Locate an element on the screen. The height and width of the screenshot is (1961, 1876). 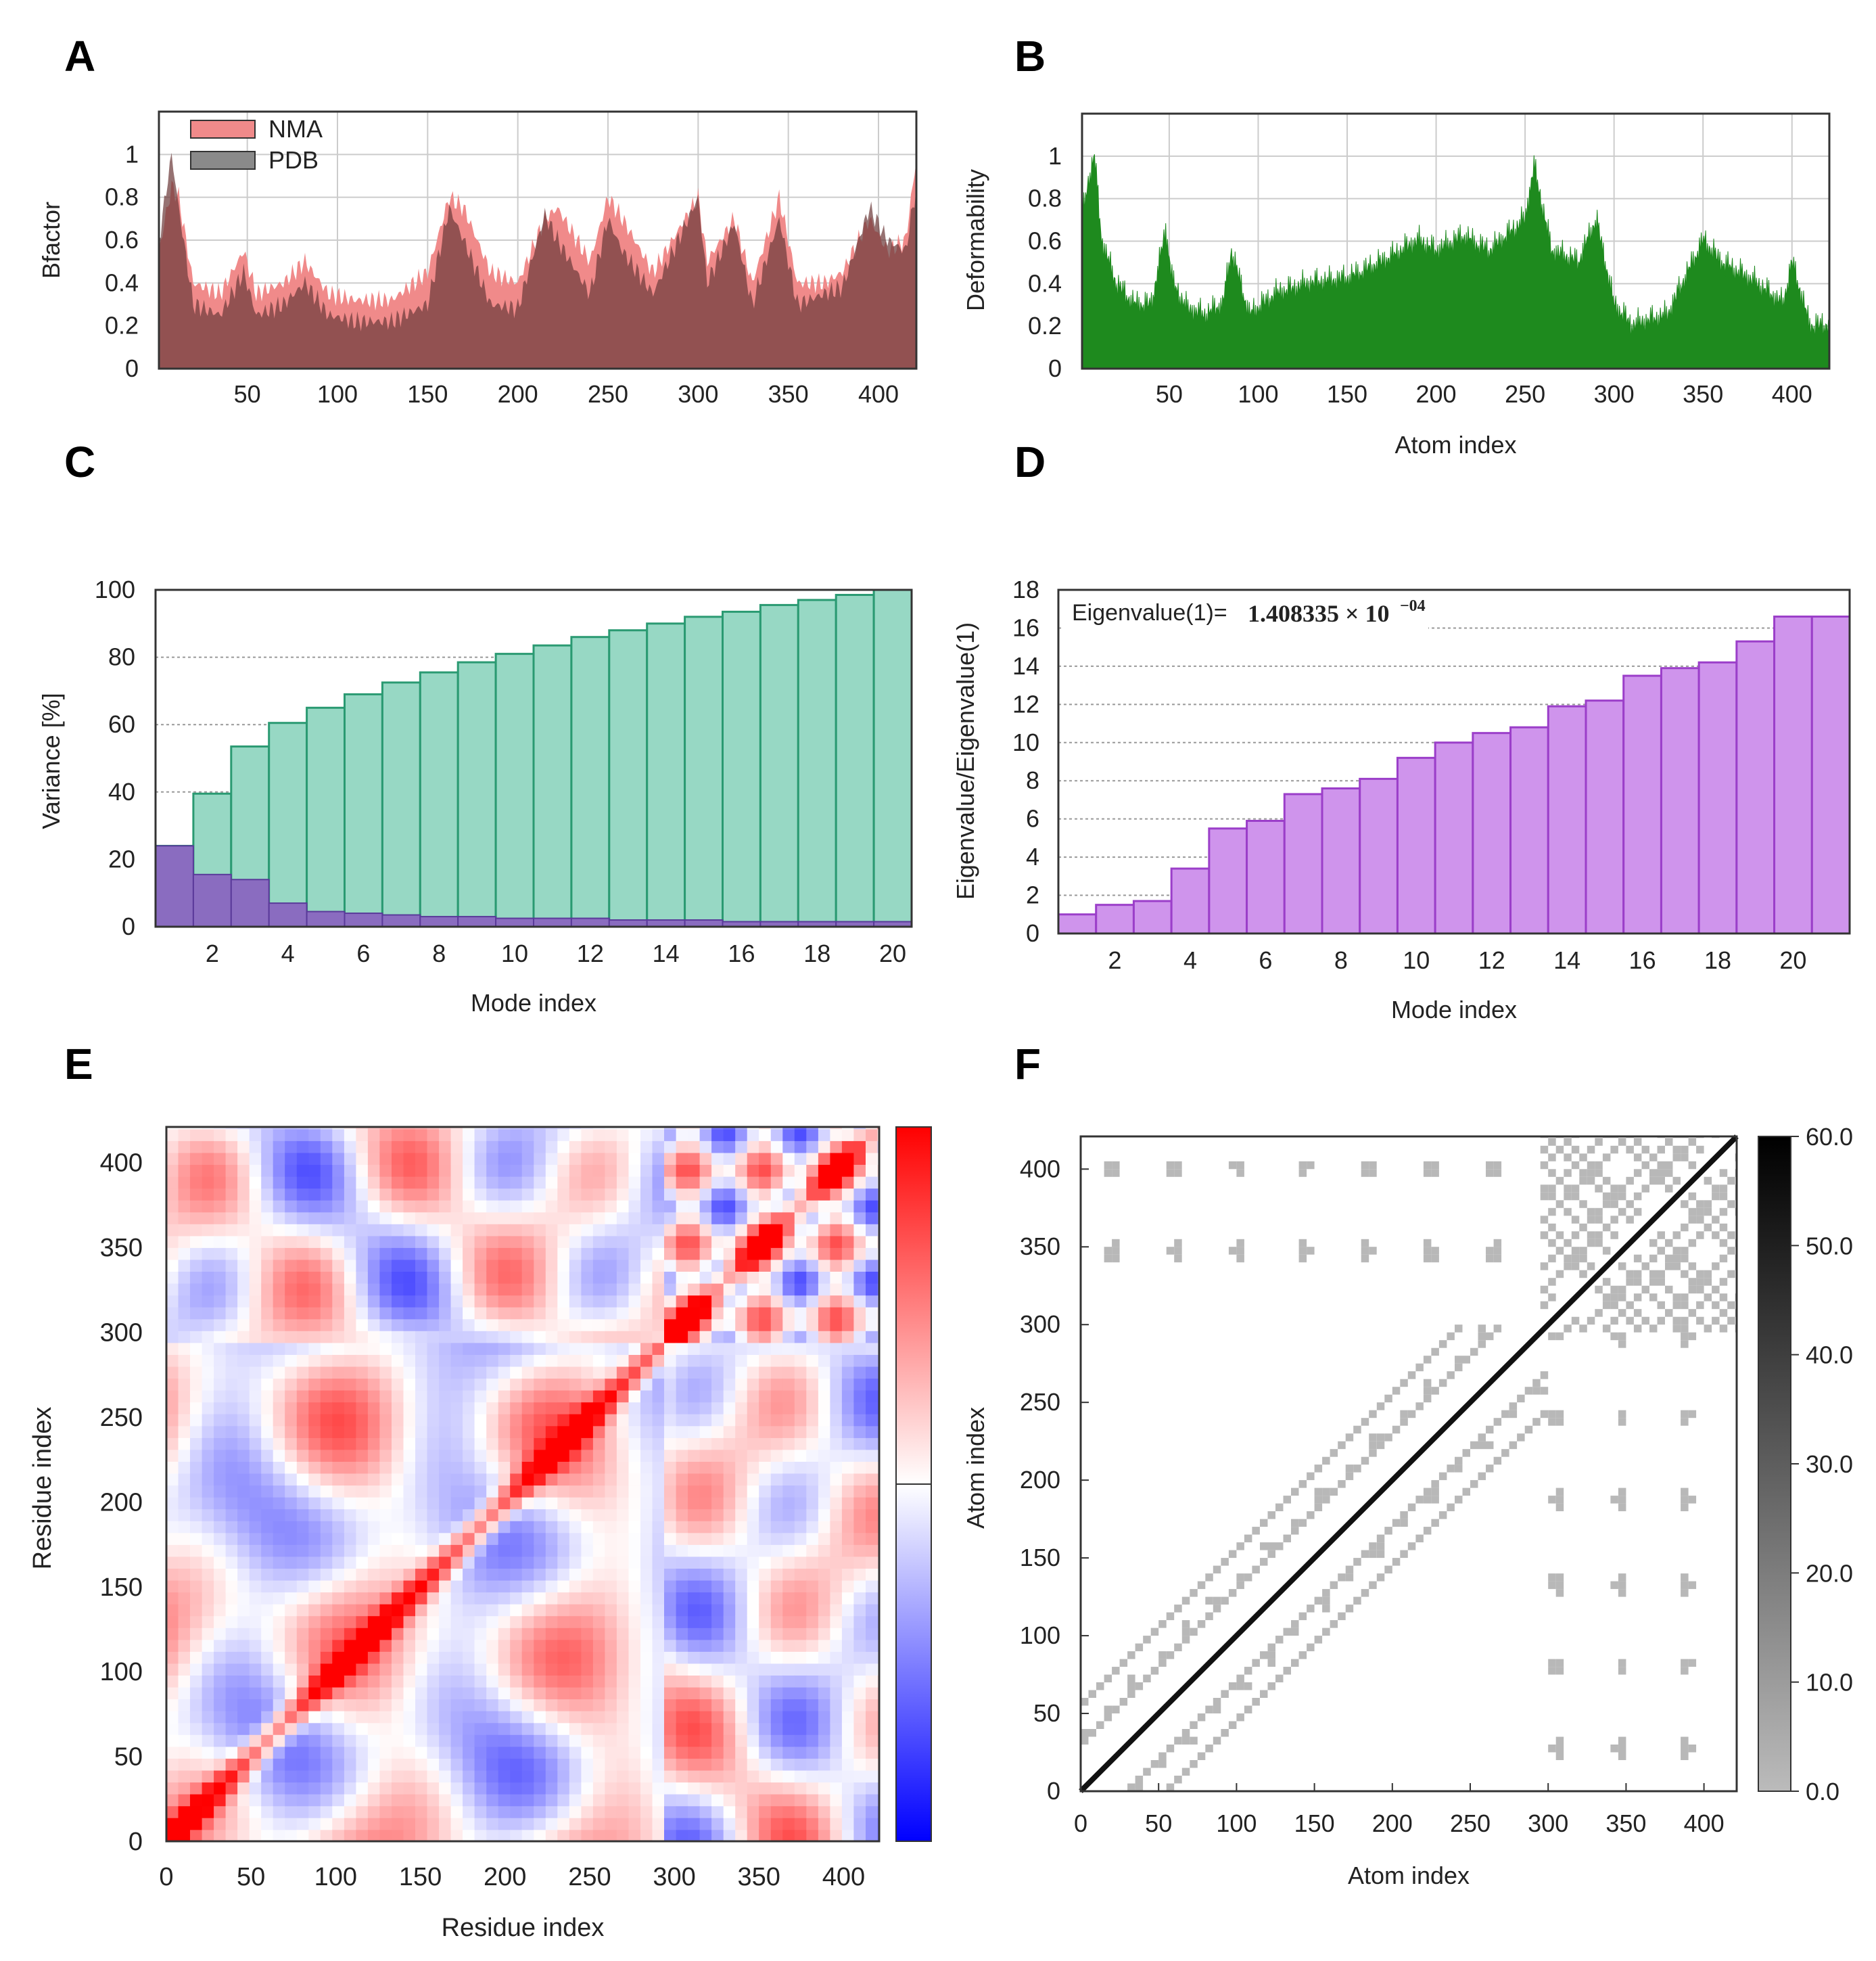
plot-frame is located at coordinates (533, 758).